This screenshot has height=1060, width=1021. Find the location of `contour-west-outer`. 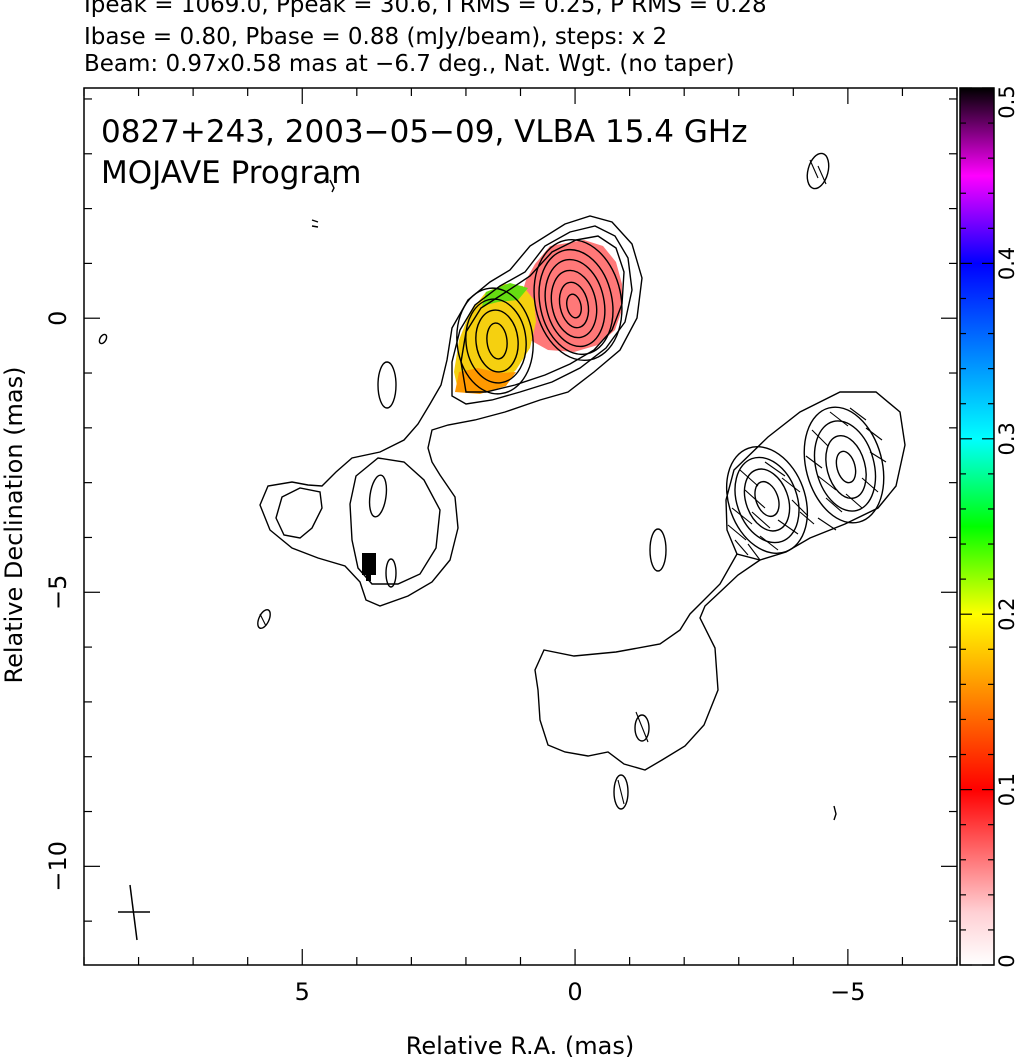

contour-west-outer is located at coordinates (815, 476).